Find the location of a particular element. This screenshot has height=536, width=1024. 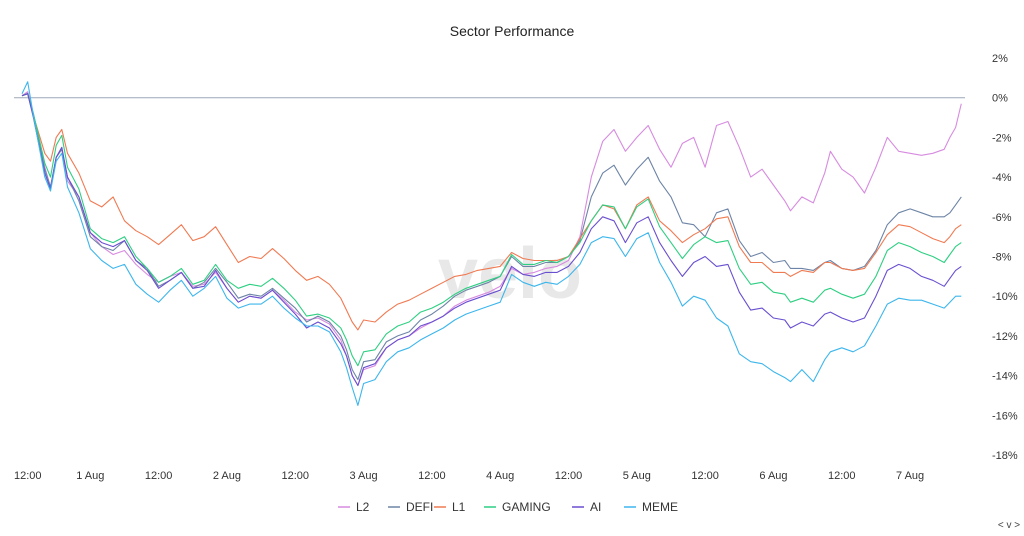

y-tick-label: -12% is located at coordinates (1005, 337).